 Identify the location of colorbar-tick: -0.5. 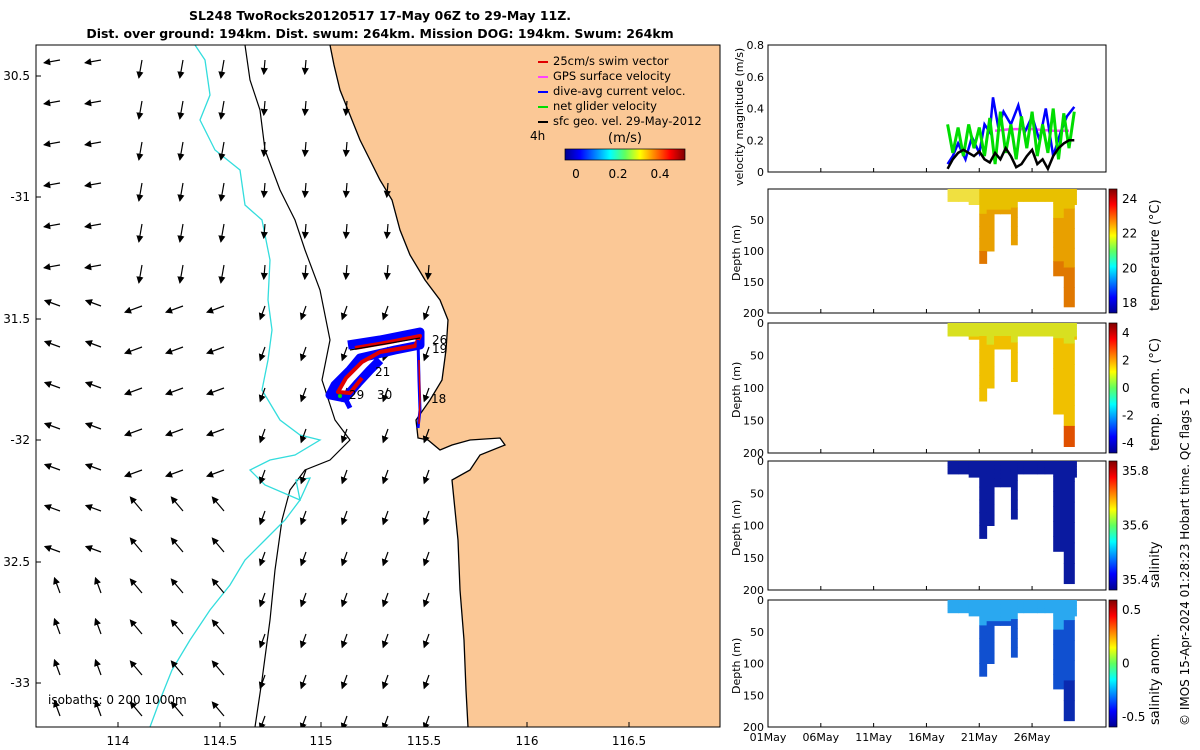
(1133, 717).